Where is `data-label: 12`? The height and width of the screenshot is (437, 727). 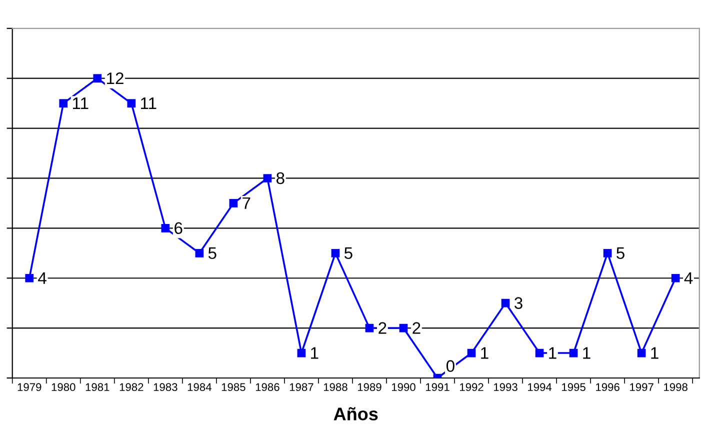 data-label: 12 is located at coordinates (115, 78).